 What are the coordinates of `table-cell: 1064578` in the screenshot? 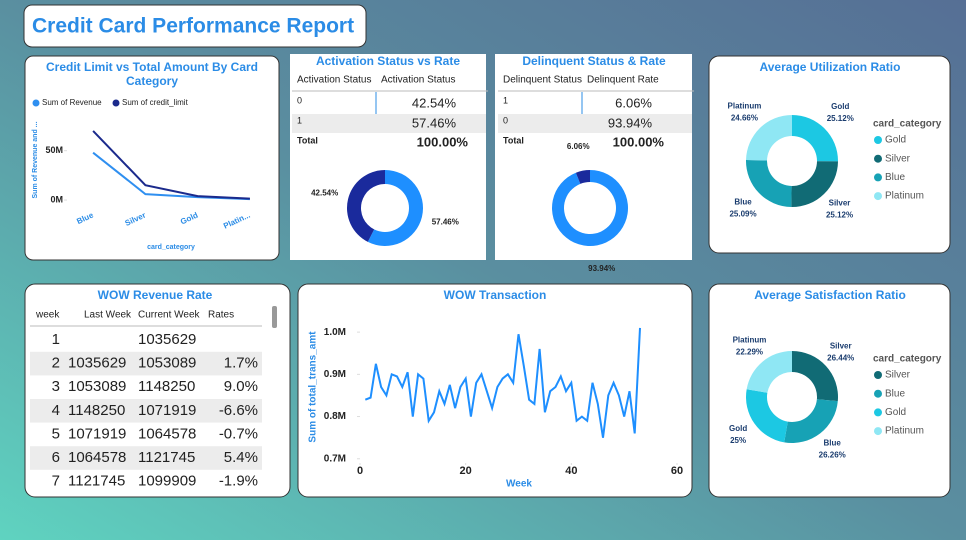 It's located at (167, 433).